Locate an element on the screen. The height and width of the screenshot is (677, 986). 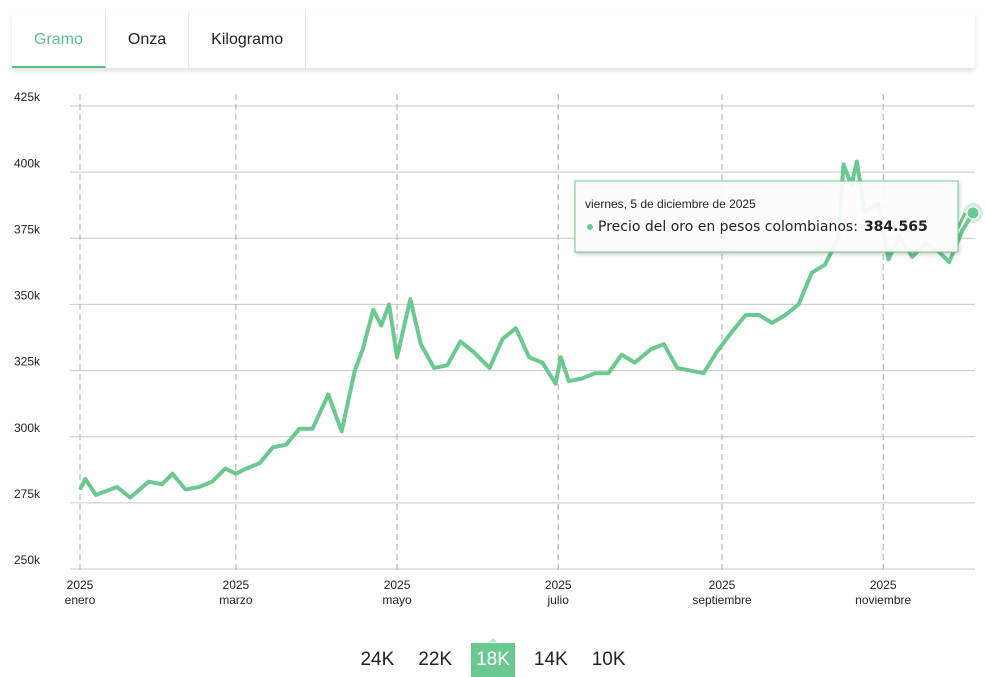
karat-button: 18K is located at coordinates (493, 657).